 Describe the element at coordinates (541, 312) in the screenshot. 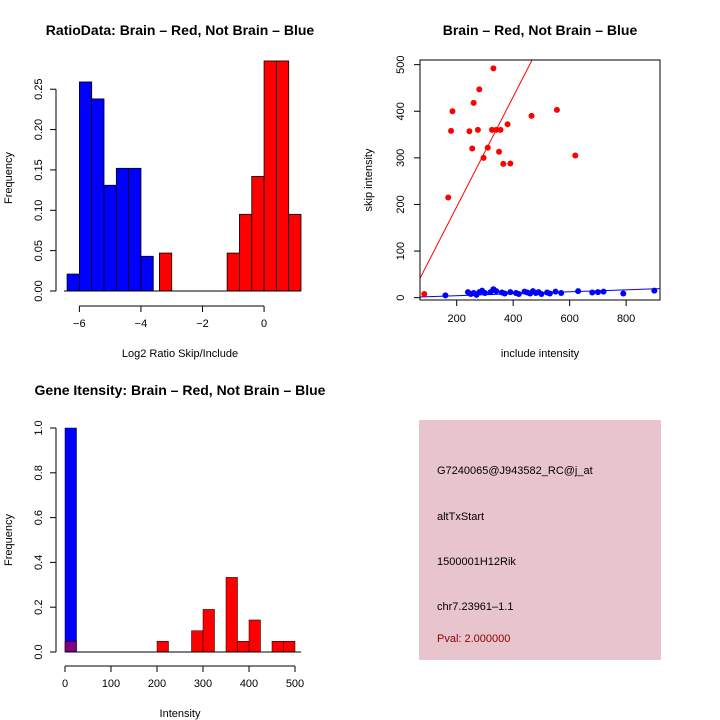

I see `scatter-x-axis: 200 400 600 800` at that location.